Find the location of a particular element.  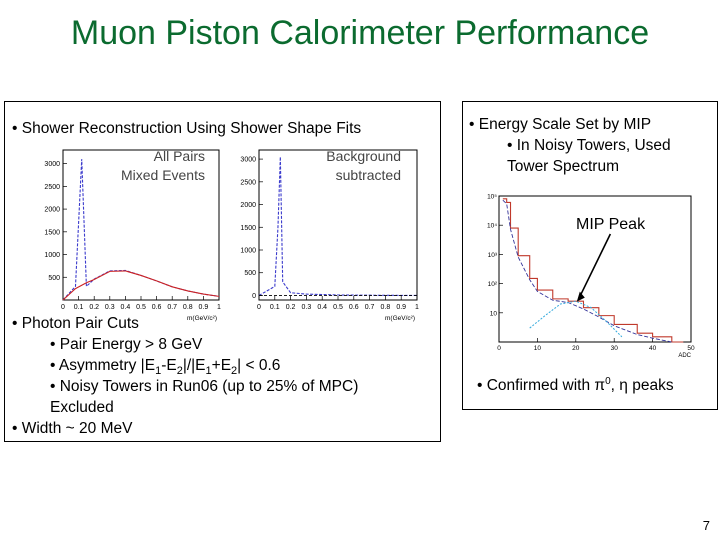

x-tick-label: 50 is located at coordinates (691, 348).